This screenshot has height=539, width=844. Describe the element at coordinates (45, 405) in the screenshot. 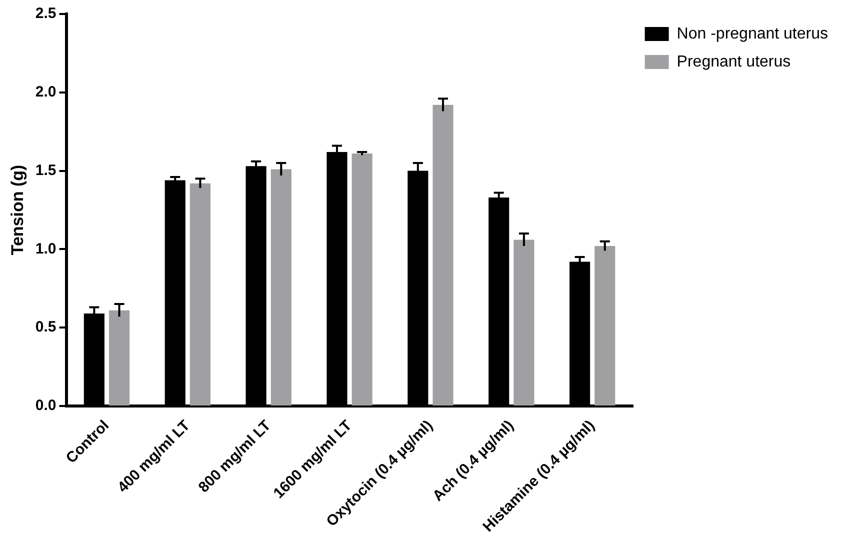

I see `y-tick-label: 0.0` at that location.